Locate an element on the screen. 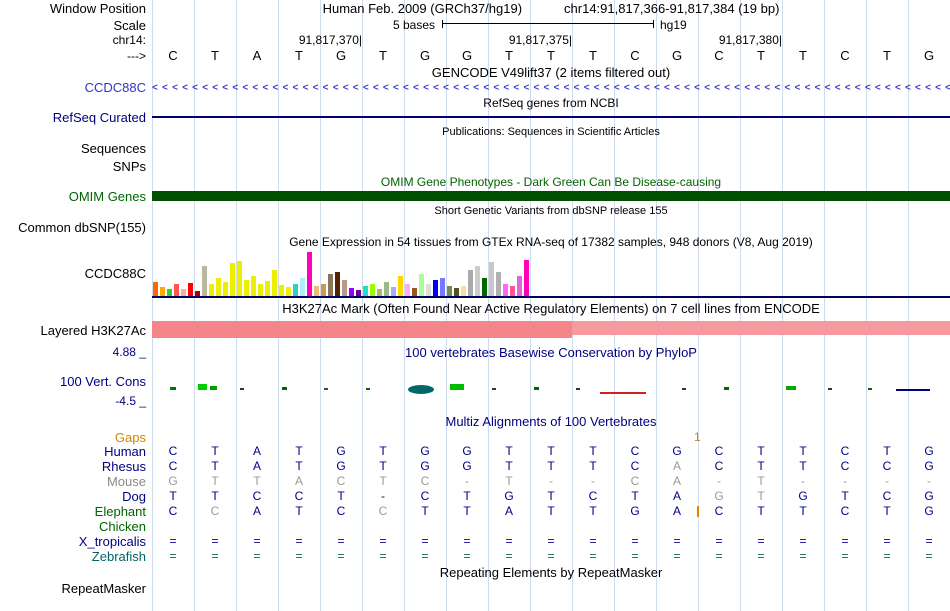 This screenshot has width=950, height=611. refseq-track-row: RefSeq Curated is located at coordinates (475, 117).